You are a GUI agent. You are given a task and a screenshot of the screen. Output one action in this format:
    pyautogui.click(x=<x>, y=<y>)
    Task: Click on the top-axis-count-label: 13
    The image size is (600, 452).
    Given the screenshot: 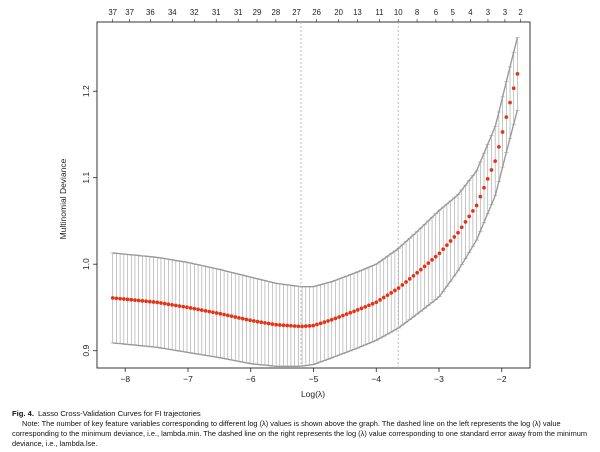 What is the action you would take?
    pyautogui.click(x=357, y=12)
    